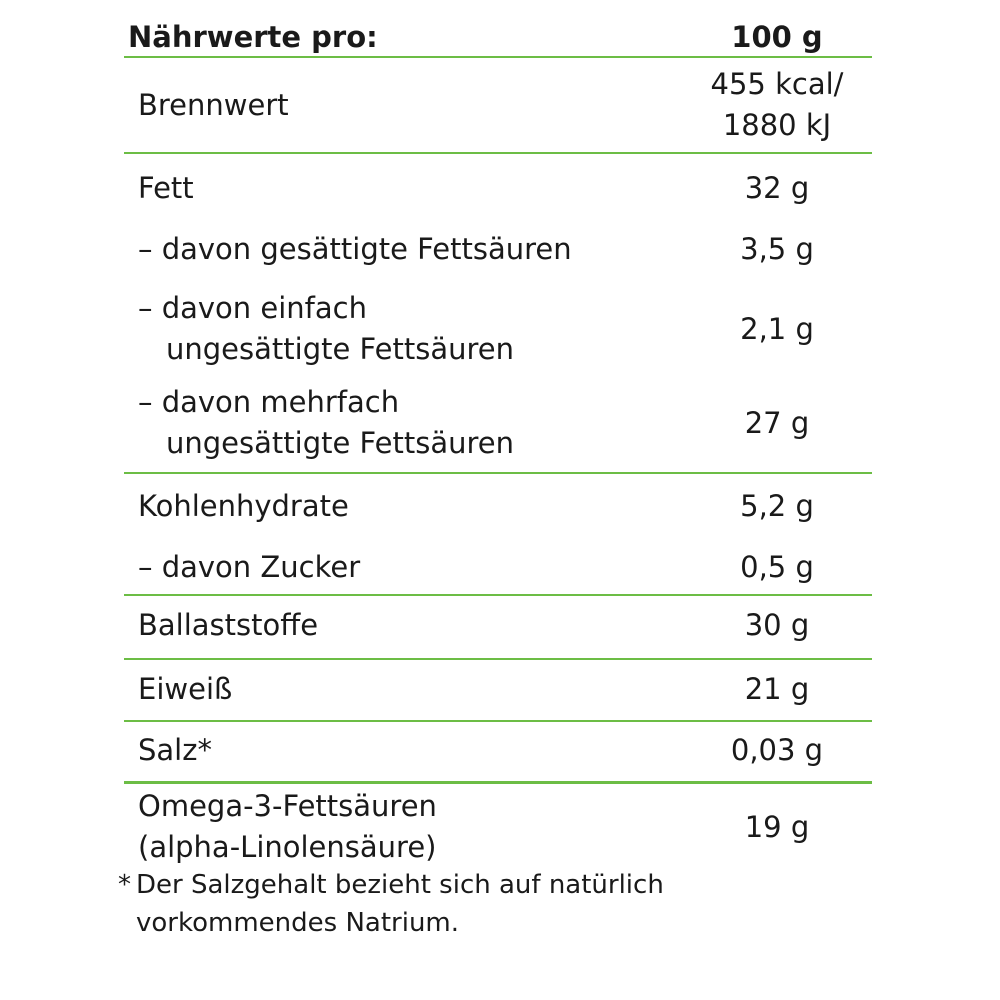  What do you see at coordinates (777, 188) in the screenshot?
I see `row-value-fett: 32 g` at bounding box center [777, 188].